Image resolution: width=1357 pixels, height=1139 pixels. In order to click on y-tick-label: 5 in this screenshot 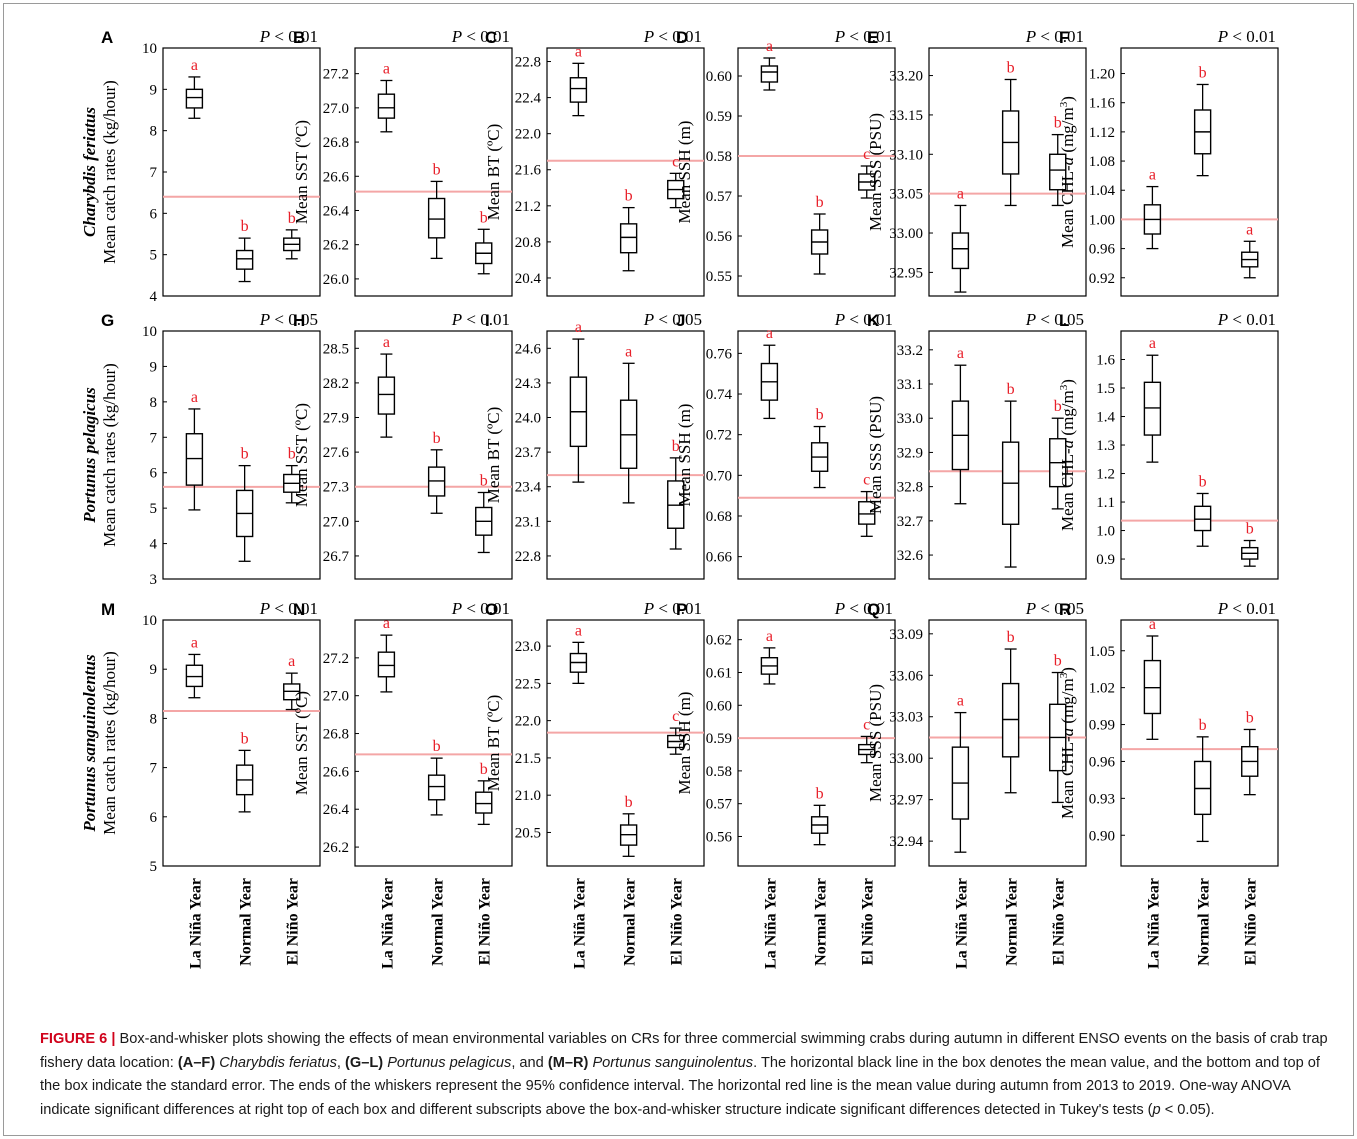, I will do `click(154, 256)`.